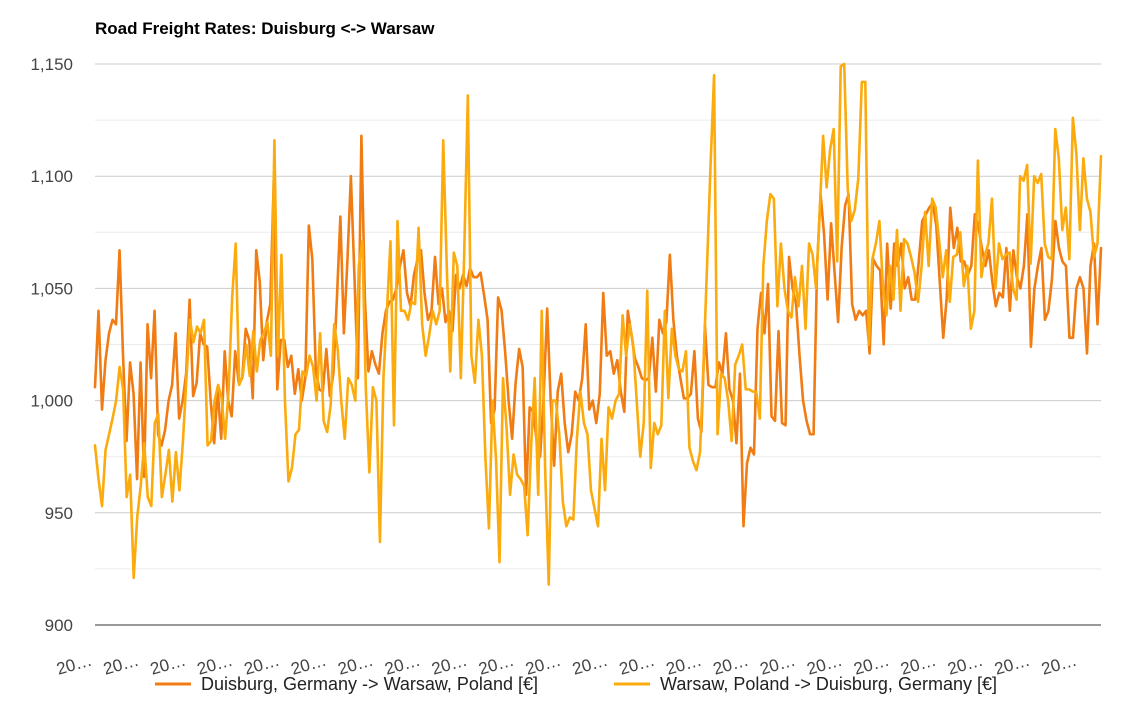  Describe the element at coordinates (828, 684) in the screenshot. I see `legend-label: Warsaw, Poland -> Duisburg, Germany [€]` at that location.